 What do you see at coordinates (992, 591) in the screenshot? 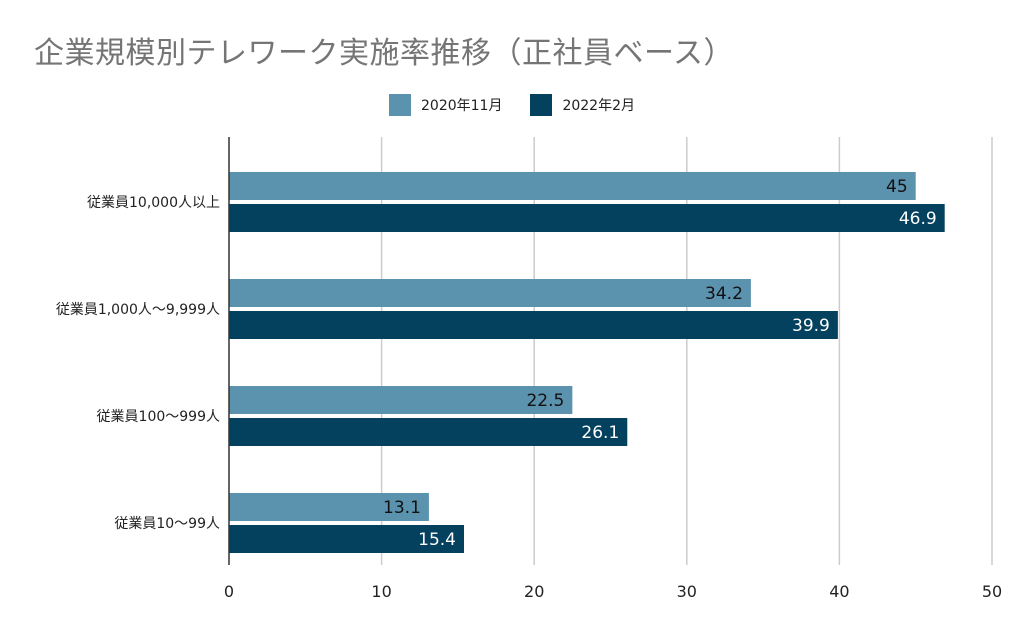
I see `x-tick-label-50: 50` at bounding box center [992, 591].